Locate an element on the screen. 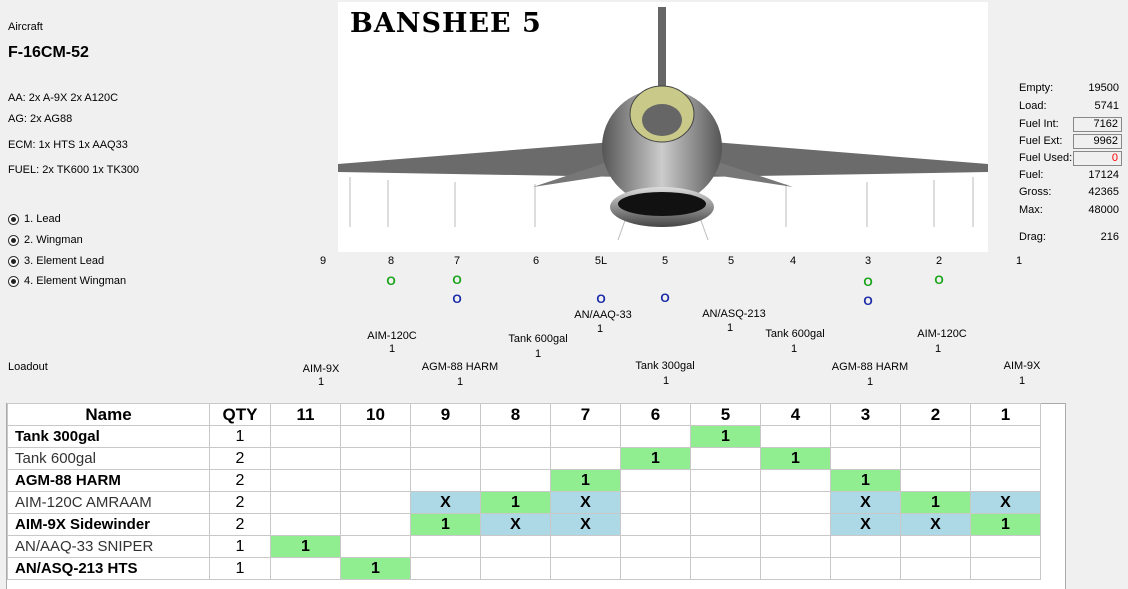 The width and height of the screenshot is (1128, 589). radio-element-wingman: 4. Element Wingman is located at coordinates (67, 281).